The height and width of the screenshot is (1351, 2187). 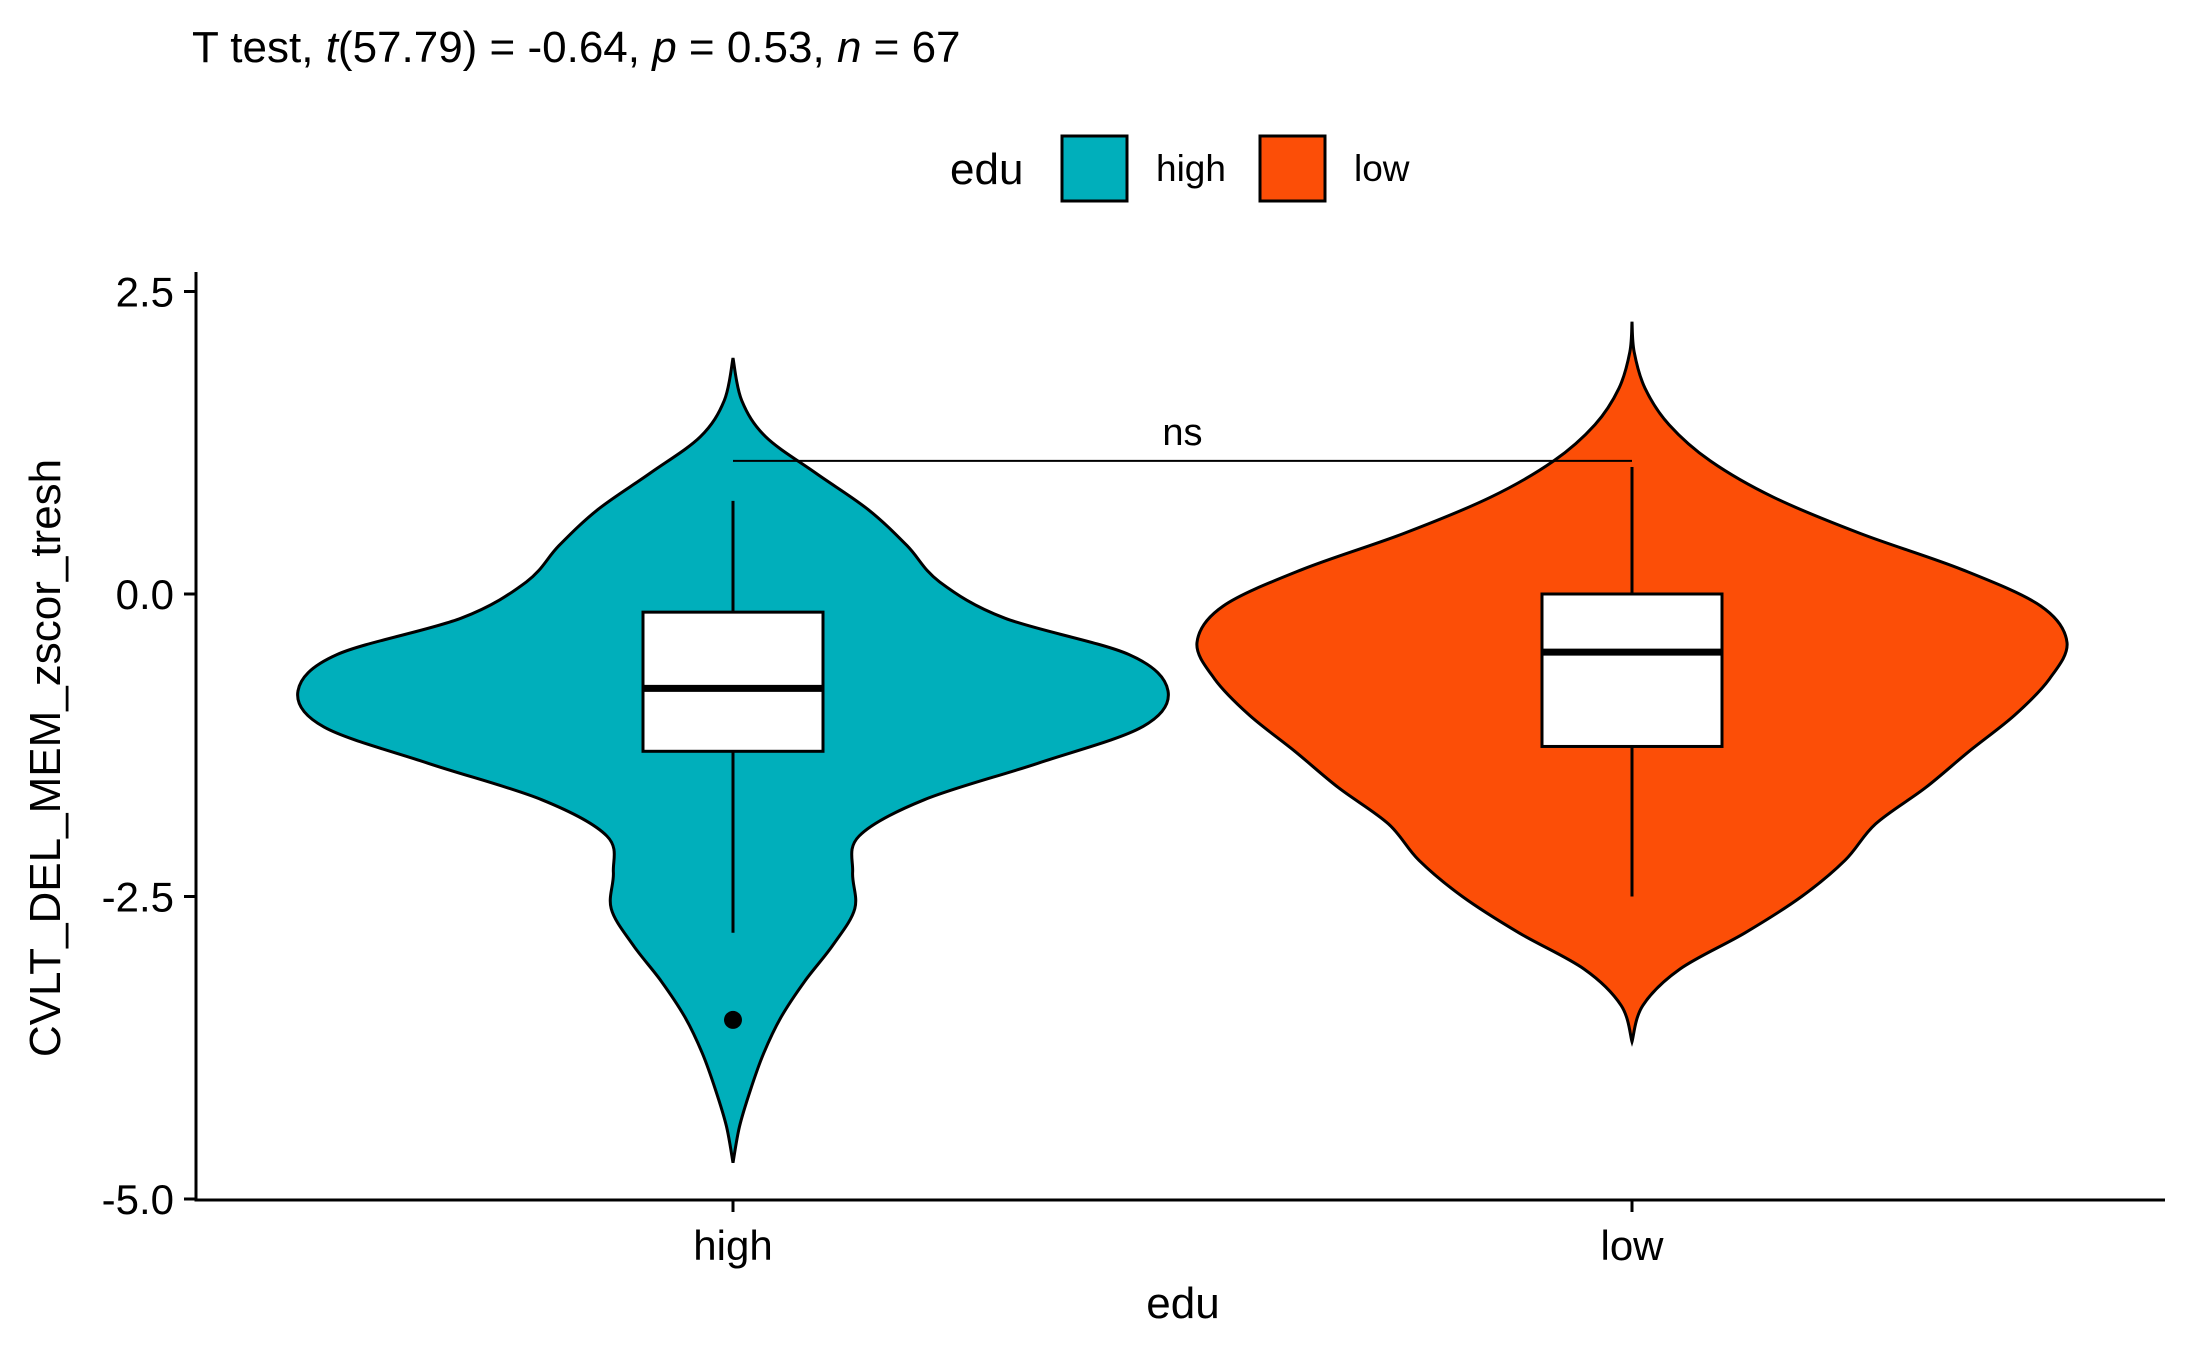 What do you see at coordinates (149, 746) in the screenshot?
I see `y-ticks: 2.5 0.0 -2.5 -5.0` at bounding box center [149, 746].